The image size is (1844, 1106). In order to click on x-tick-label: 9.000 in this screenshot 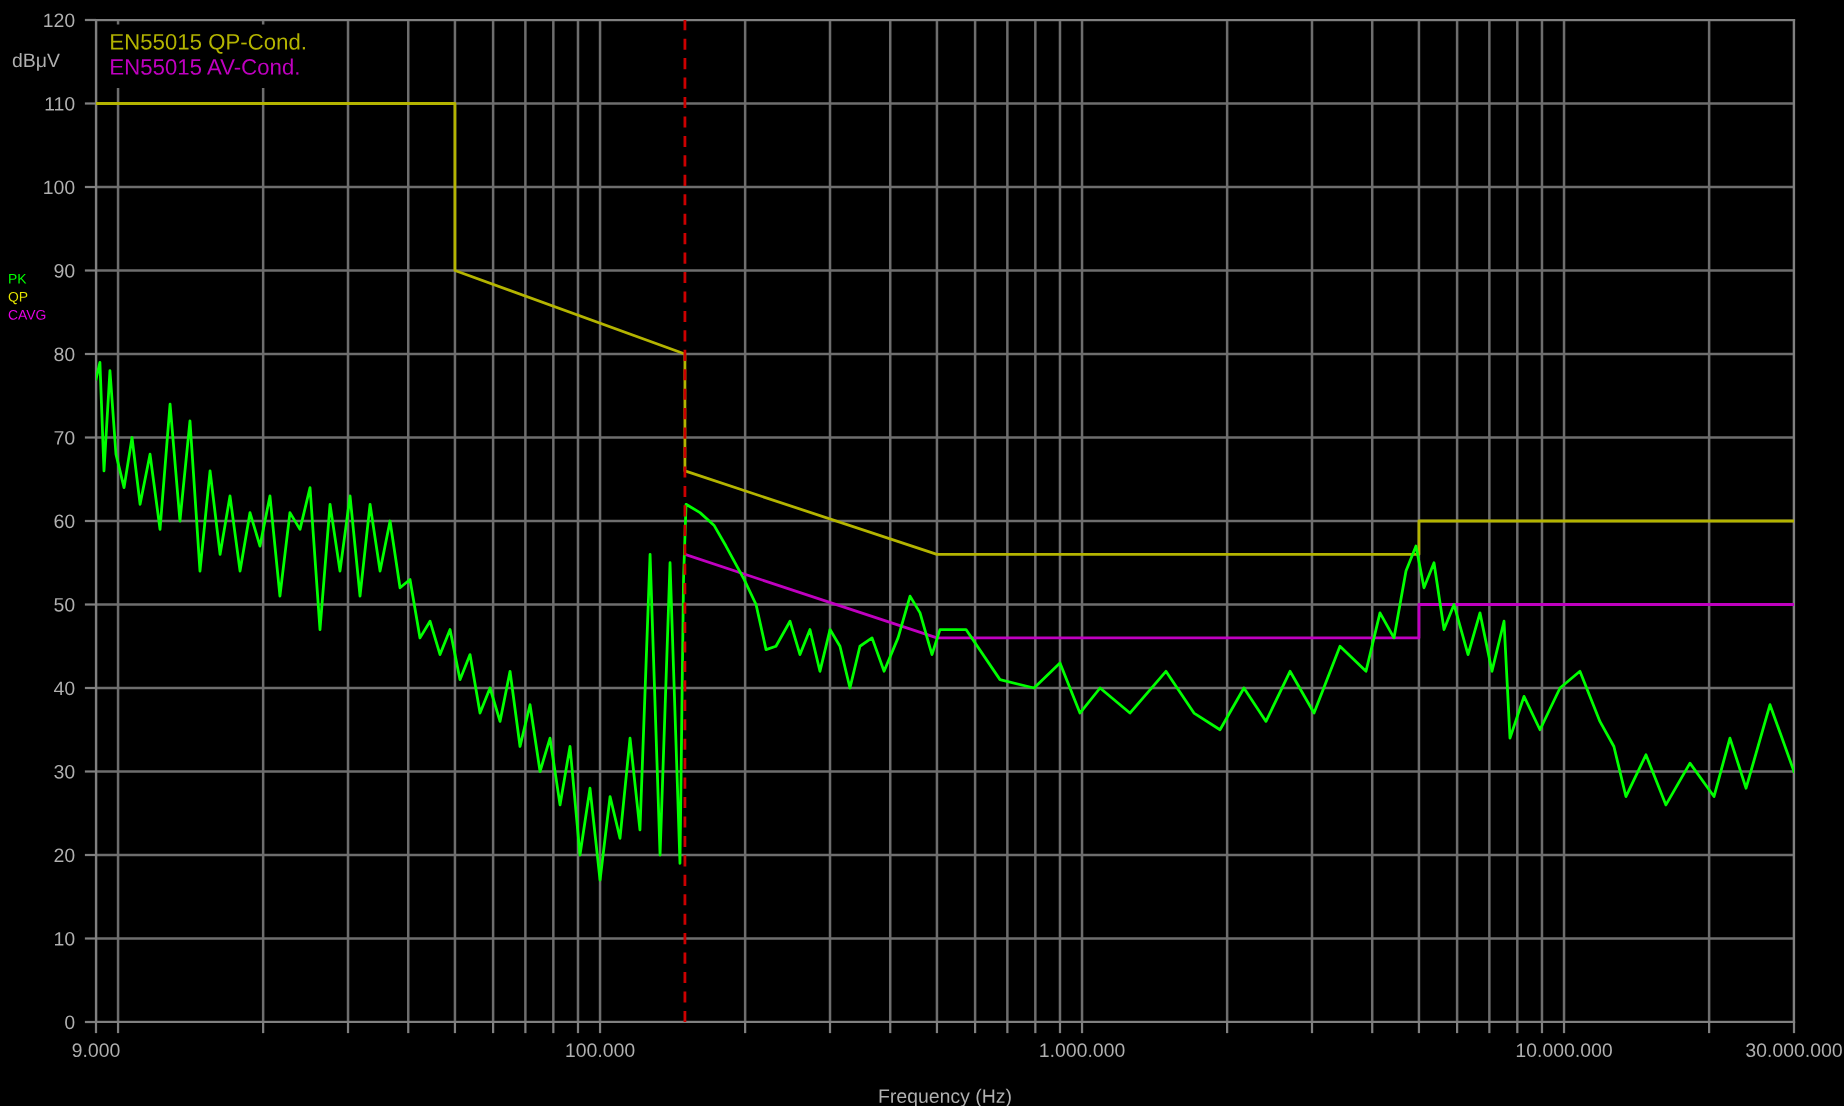, I will do `click(96, 1050)`.